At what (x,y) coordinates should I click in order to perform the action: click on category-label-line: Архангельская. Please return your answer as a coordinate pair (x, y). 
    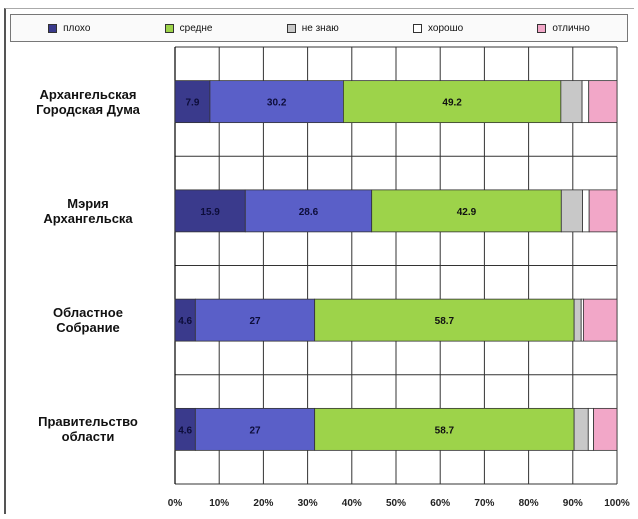
    Looking at the image, I should click on (88, 94).